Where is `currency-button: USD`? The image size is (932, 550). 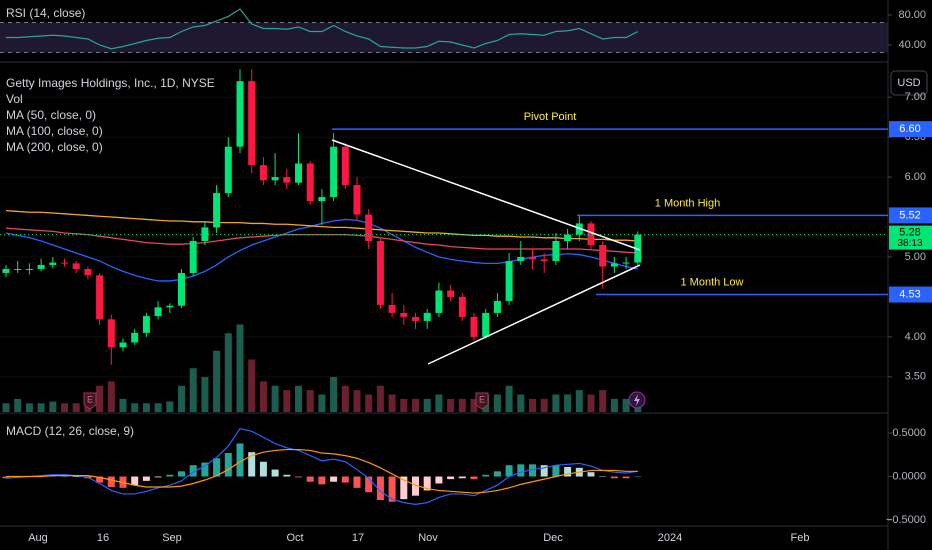 currency-button: USD is located at coordinates (909, 83).